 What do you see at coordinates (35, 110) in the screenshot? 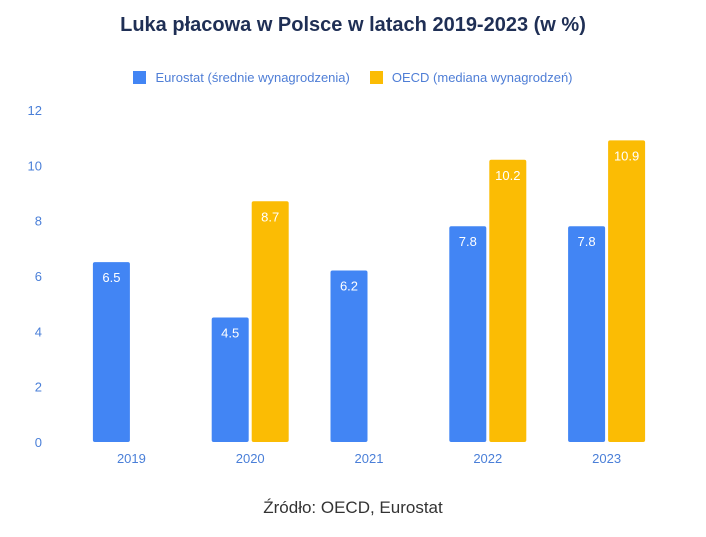
I see `y-tick-label: 12` at bounding box center [35, 110].